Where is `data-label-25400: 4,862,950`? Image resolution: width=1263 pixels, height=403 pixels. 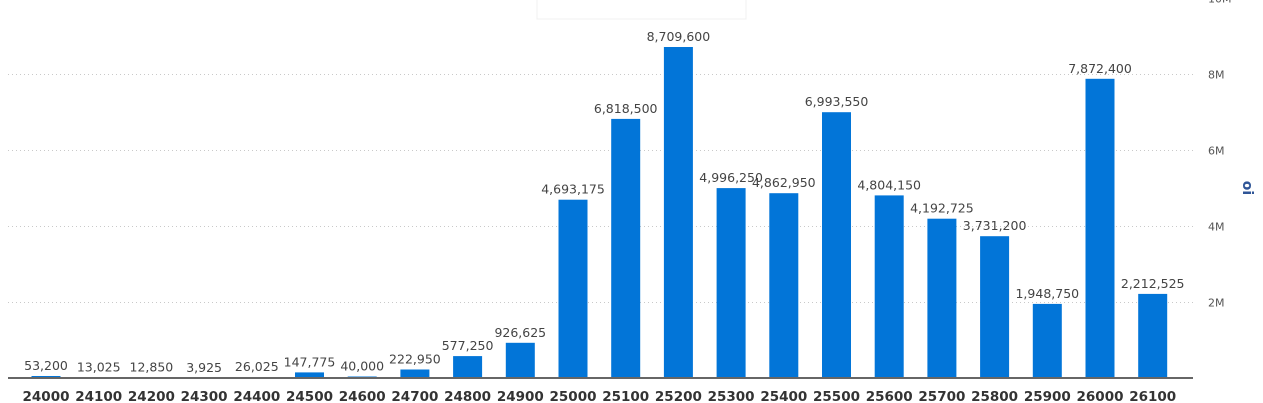
data-label-25400: 4,862,950 is located at coordinates (784, 182).